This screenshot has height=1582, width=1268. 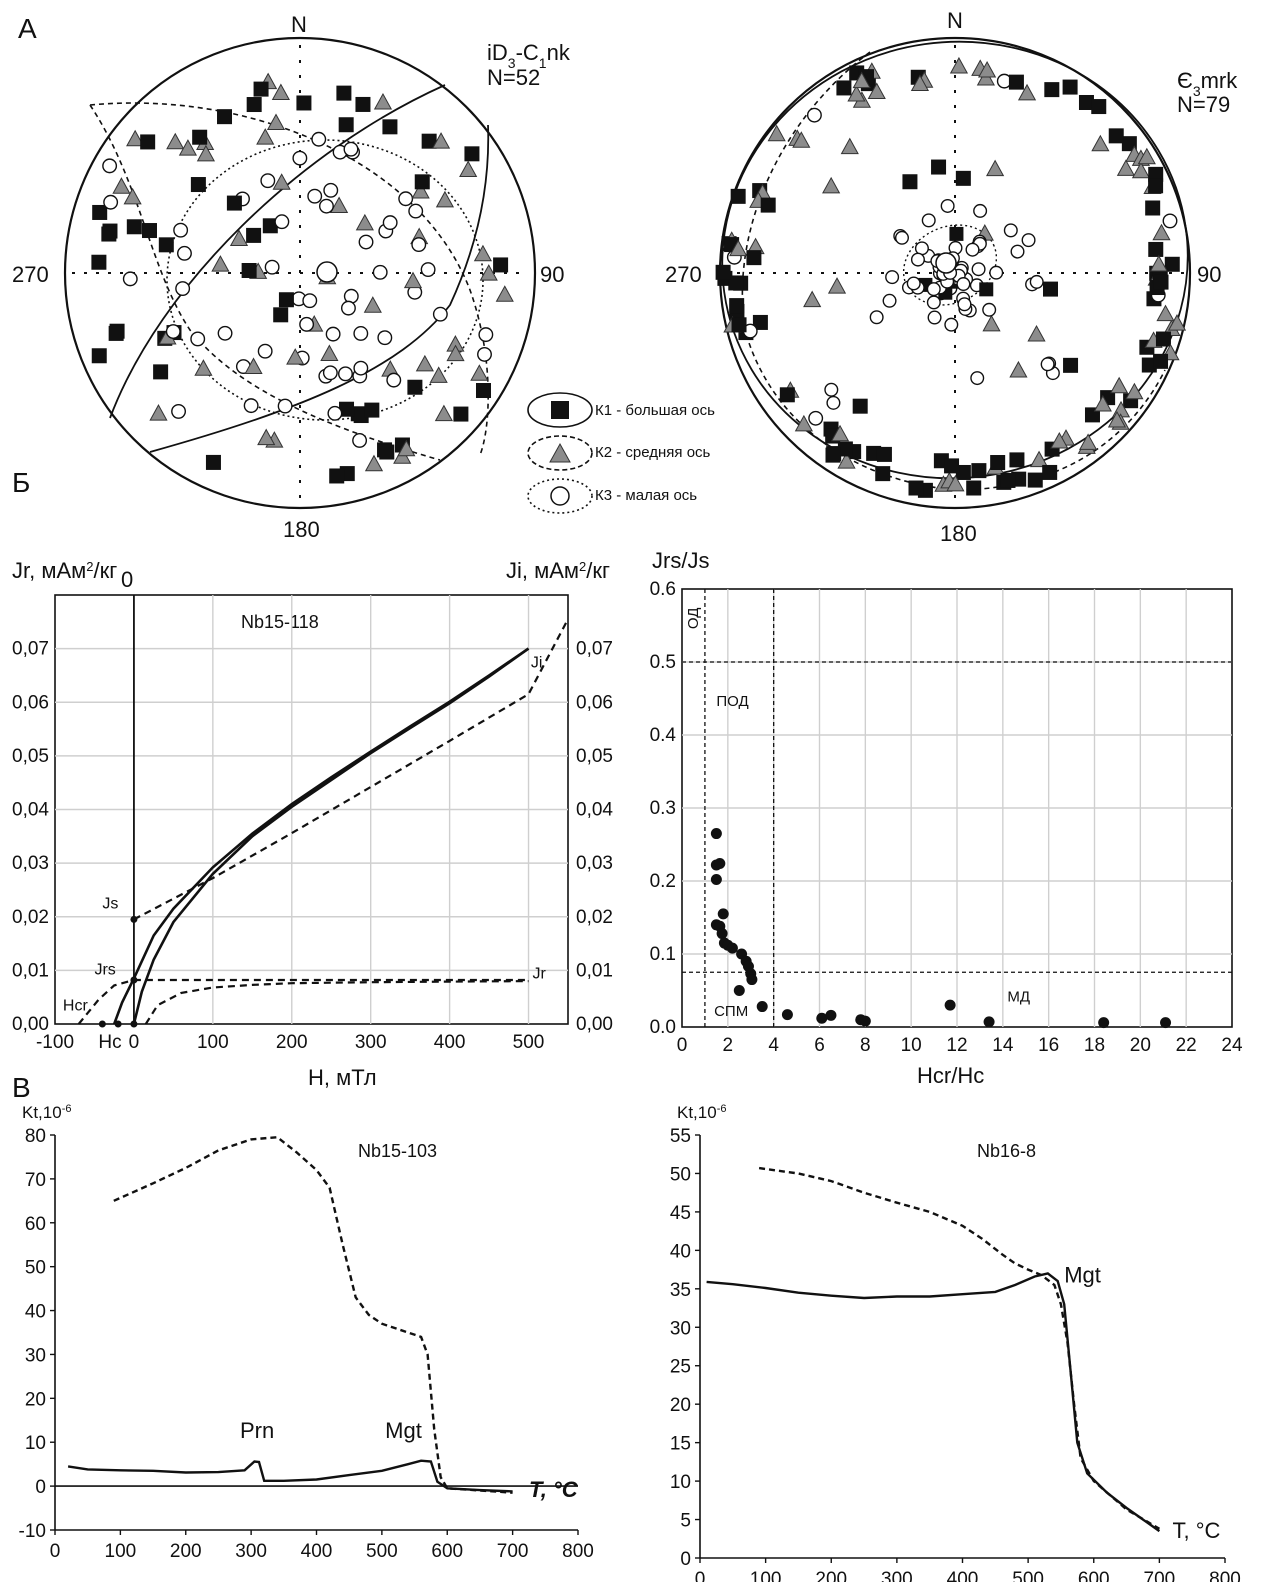 What do you see at coordinates (109, 1042) in the screenshot?
I see `hyst-hc-label: Hc` at bounding box center [109, 1042].